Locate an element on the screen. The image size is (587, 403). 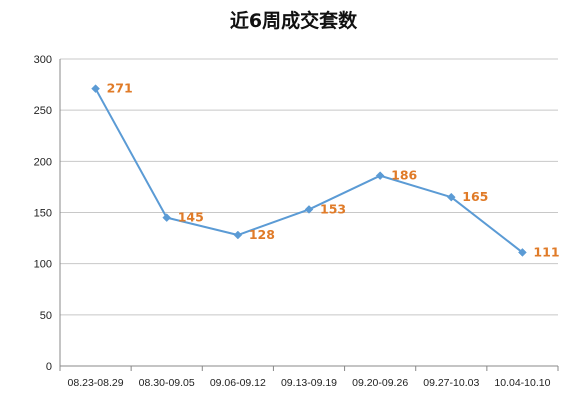
x-tick-label: 08.30-09.05 is located at coordinates (167, 383).